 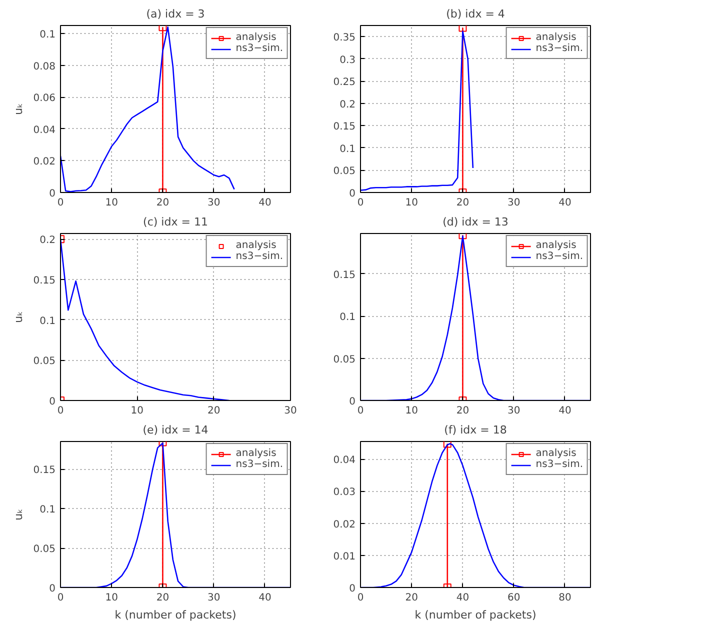 What do you see at coordinates (348, 60) in the screenshot?
I see `y-tick-label: 0.3` at bounding box center [348, 60].